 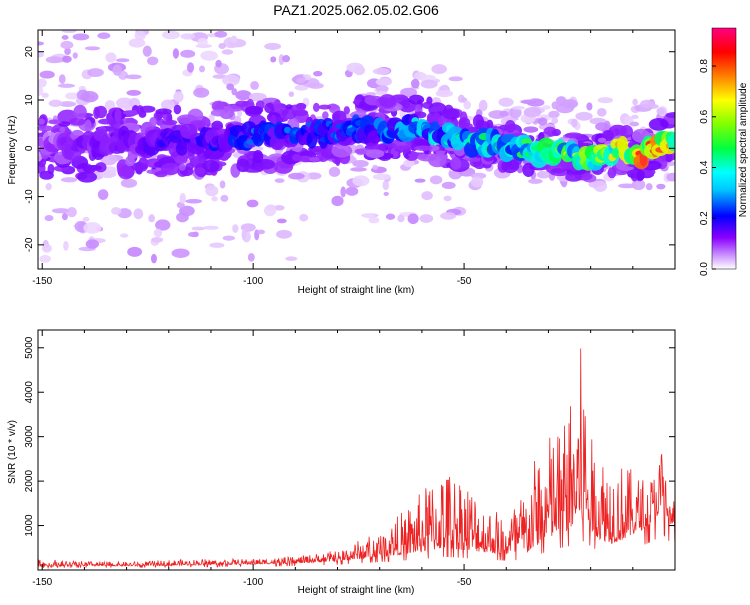 What do you see at coordinates (743, 149) in the screenshot?
I see `colorbar-label: Normalized spectral amplitude` at bounding box center [743, 149].